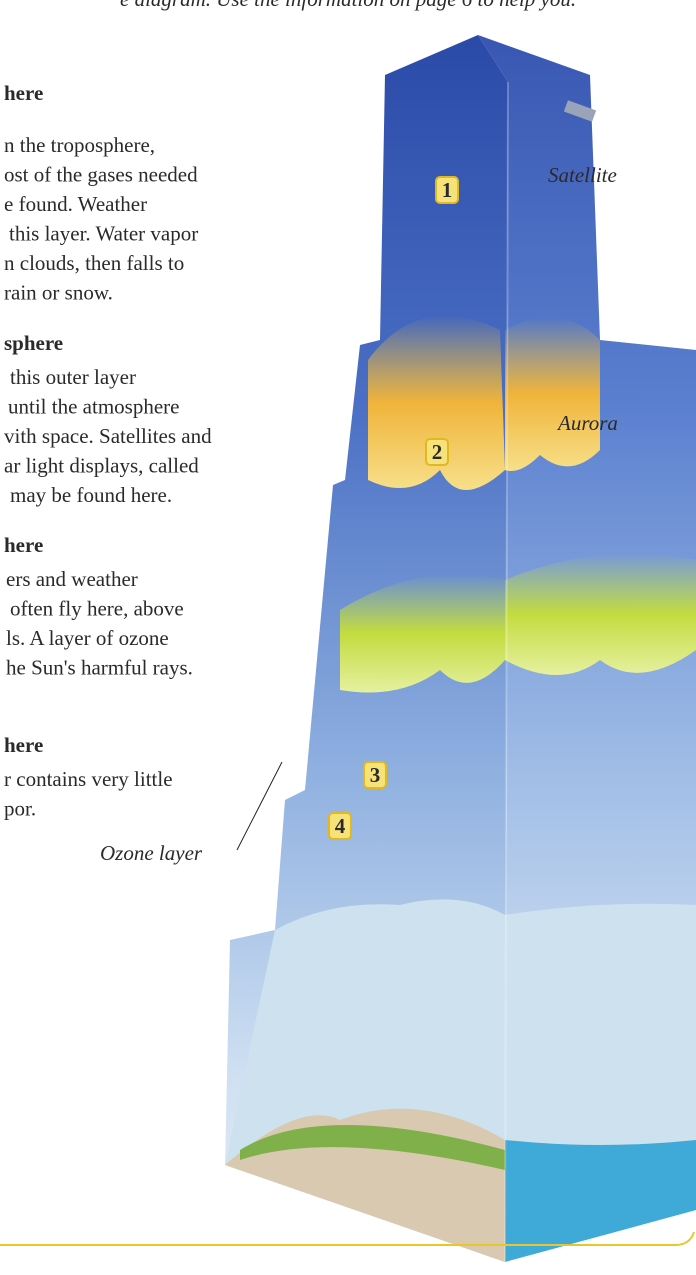 The width and height of the screenshot is (696, 1275). What do you see at coordinates (20, 809) in the screenshot?
I see `body-line: por.` at bounding box center [20, 809].